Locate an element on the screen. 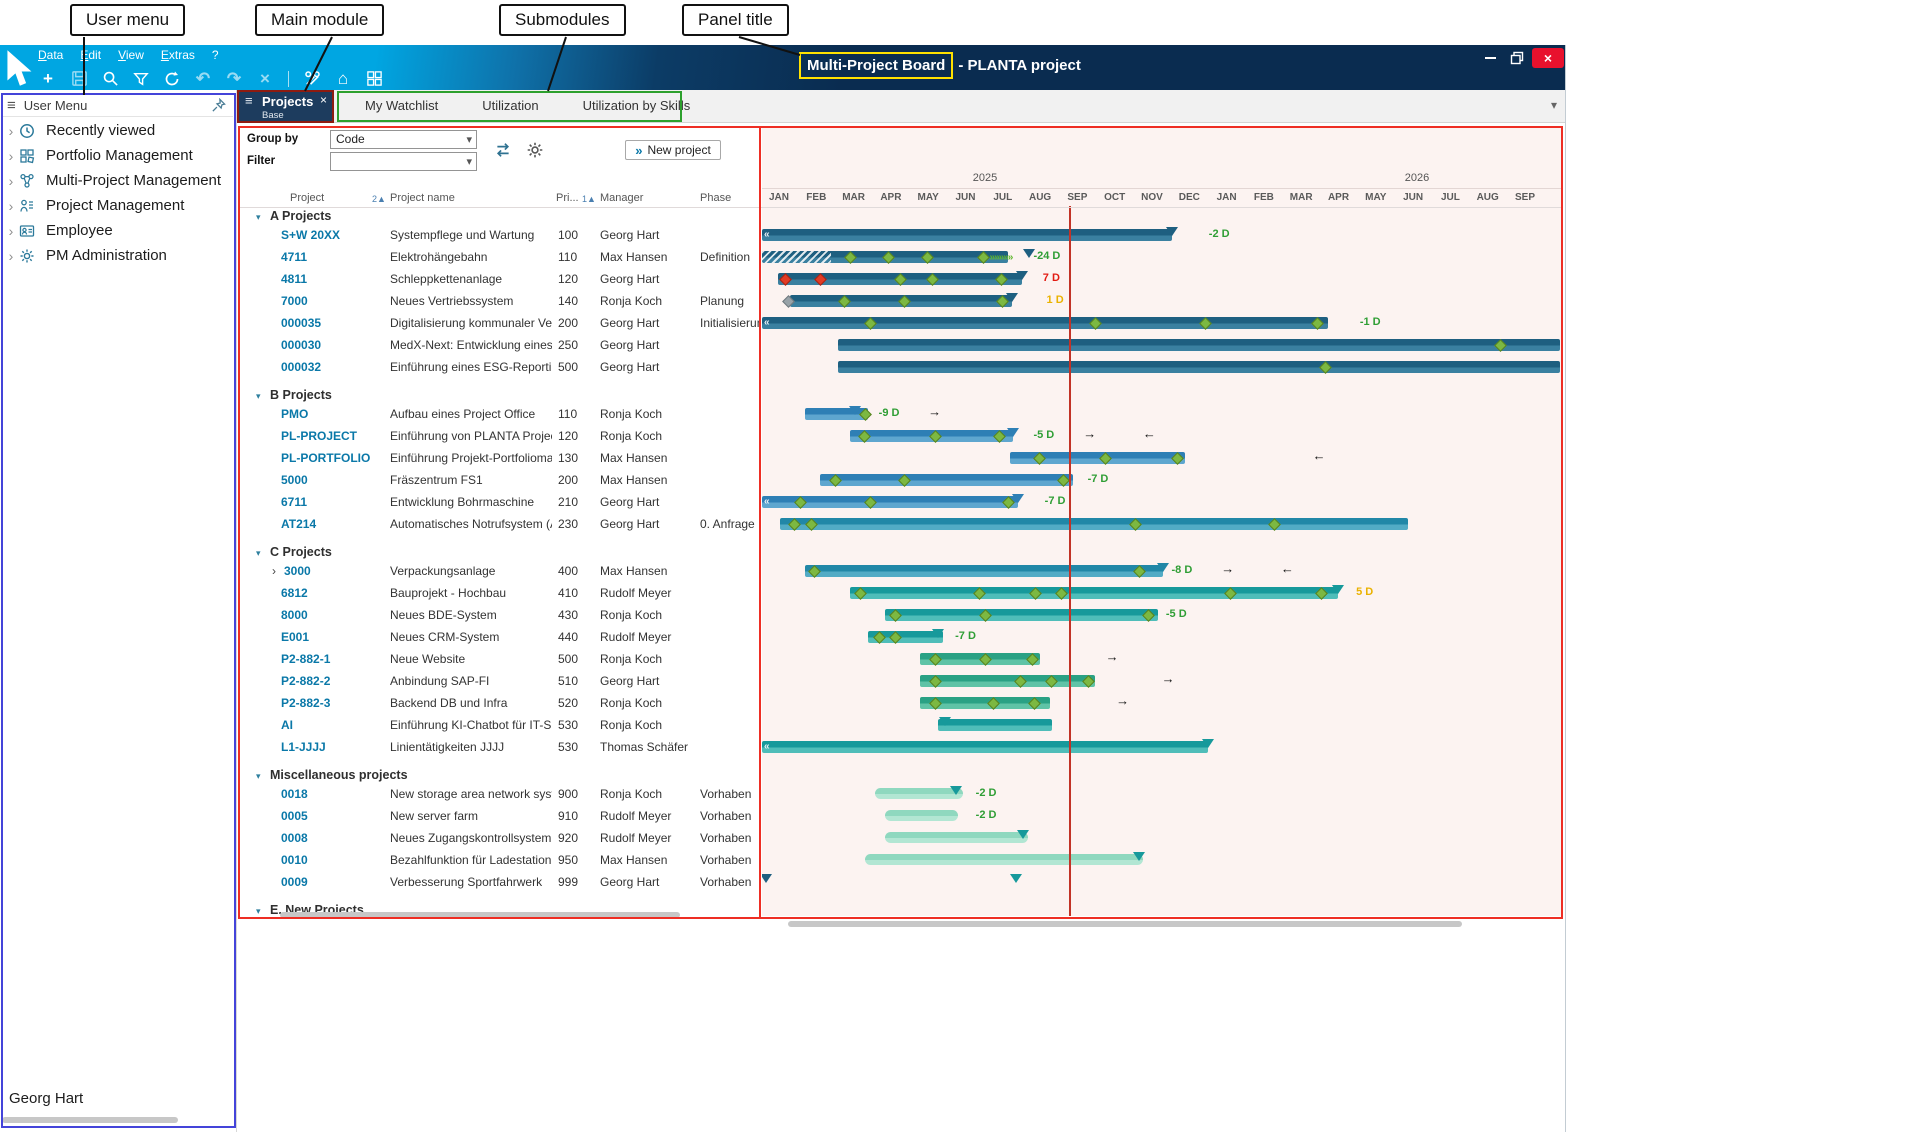  group-by-select: Code ▾ is located at coordinates (403, 139).